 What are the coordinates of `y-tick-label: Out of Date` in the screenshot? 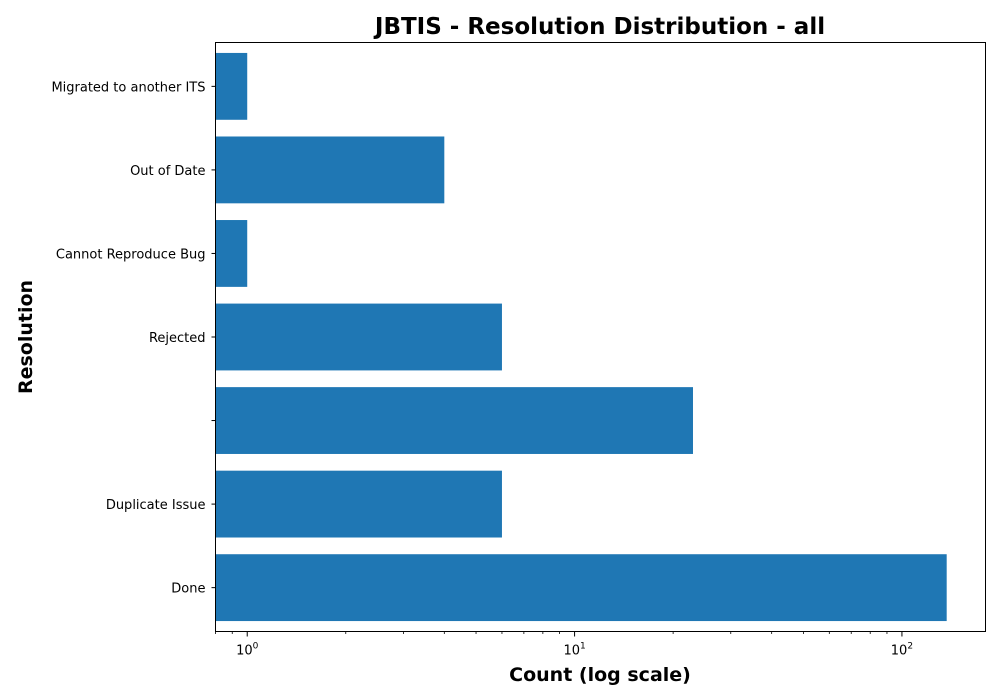 It's located at (167, 171).